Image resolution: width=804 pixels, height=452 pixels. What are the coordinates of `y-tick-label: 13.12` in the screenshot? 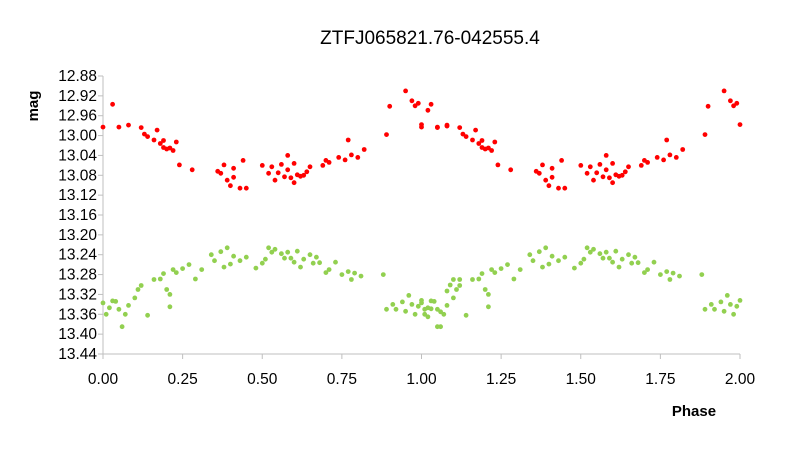 It's located at (77, 195).